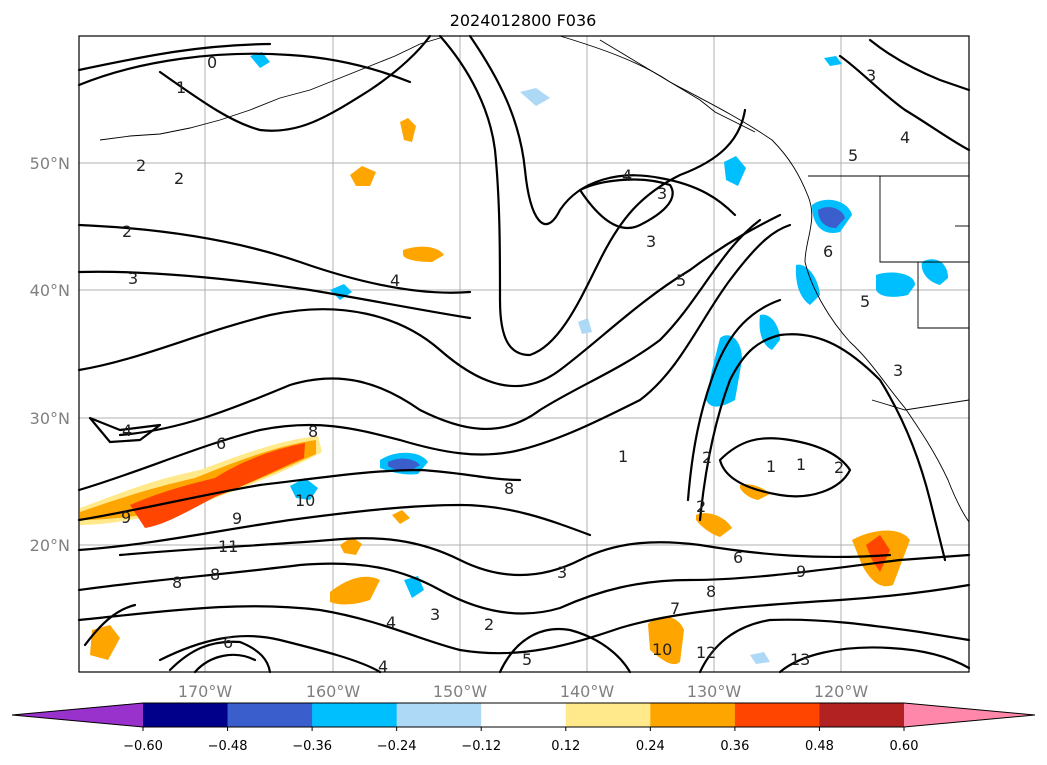 Image resolution: width=1047 pixels, height=765 pixels. What do you see at coordinates (50, 163) in the screenshot?
I see `lat-label: 50°N` at bounding box center [50, 163].